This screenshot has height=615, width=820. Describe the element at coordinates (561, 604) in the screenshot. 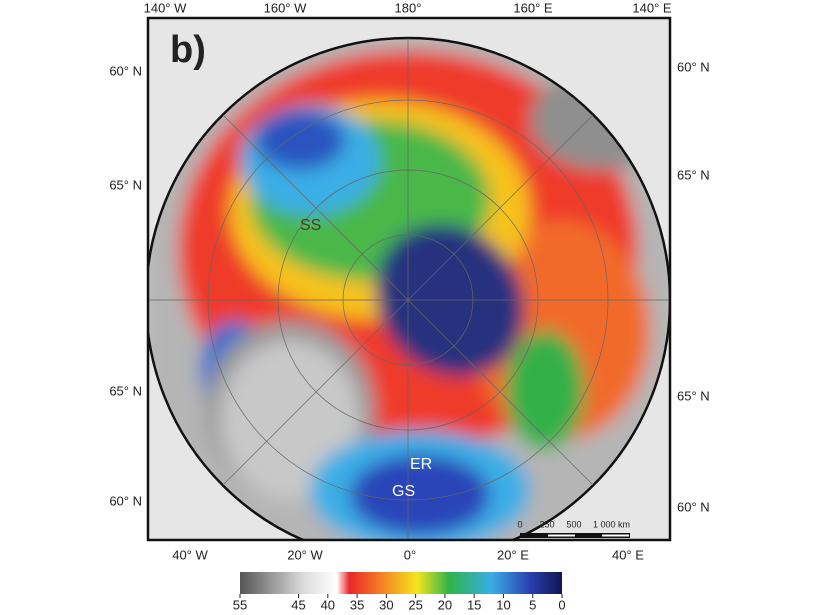

I see `colorbar-tick-label: 0` at that location.